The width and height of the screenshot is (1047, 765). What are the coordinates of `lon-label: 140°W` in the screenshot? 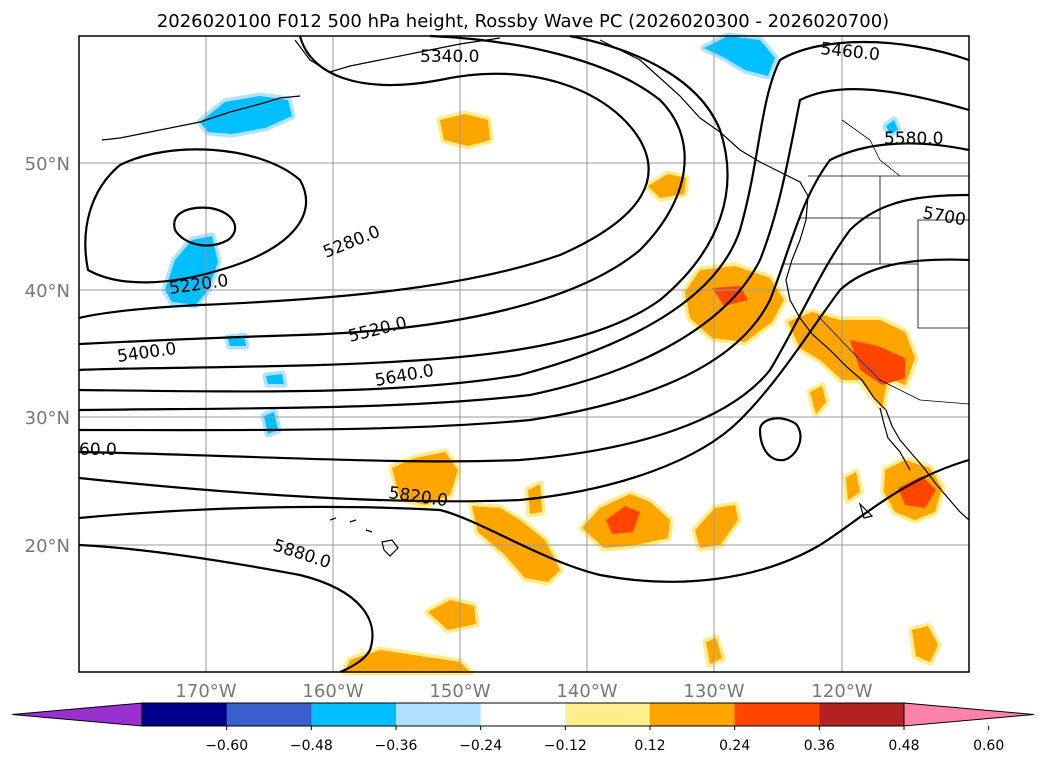 It's located at (586, 691).